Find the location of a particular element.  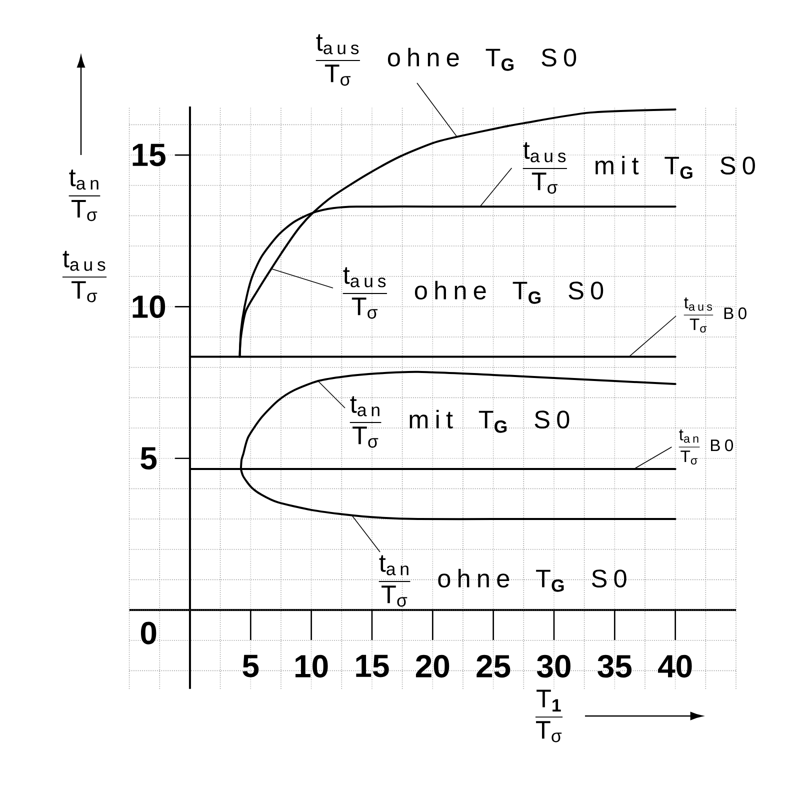

y-tick-label: 0 is located at coordinates (148, 633).